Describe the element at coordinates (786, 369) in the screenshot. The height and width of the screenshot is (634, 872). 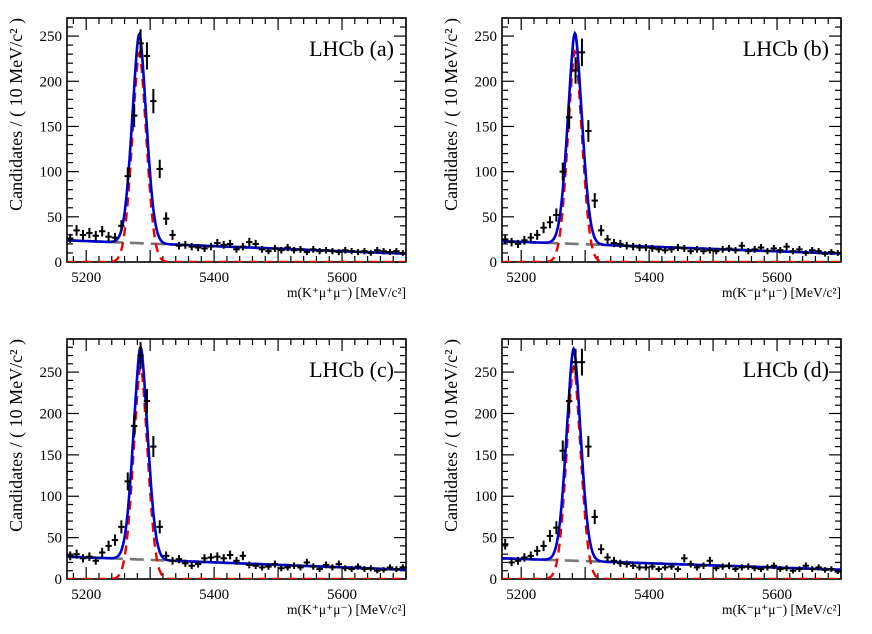
I see `panel-label: LHCb (d)` at that location.